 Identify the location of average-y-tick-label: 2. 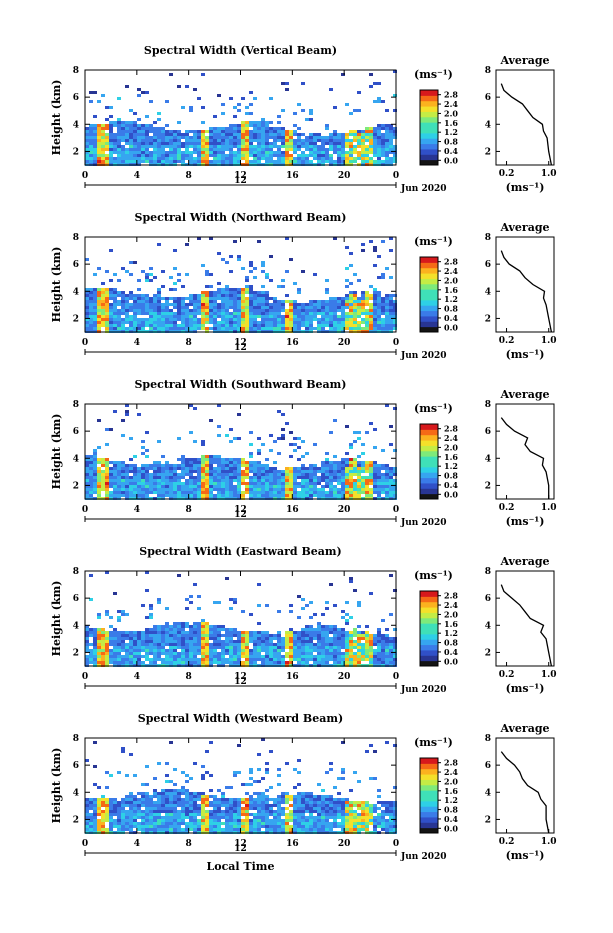
(488, 319).